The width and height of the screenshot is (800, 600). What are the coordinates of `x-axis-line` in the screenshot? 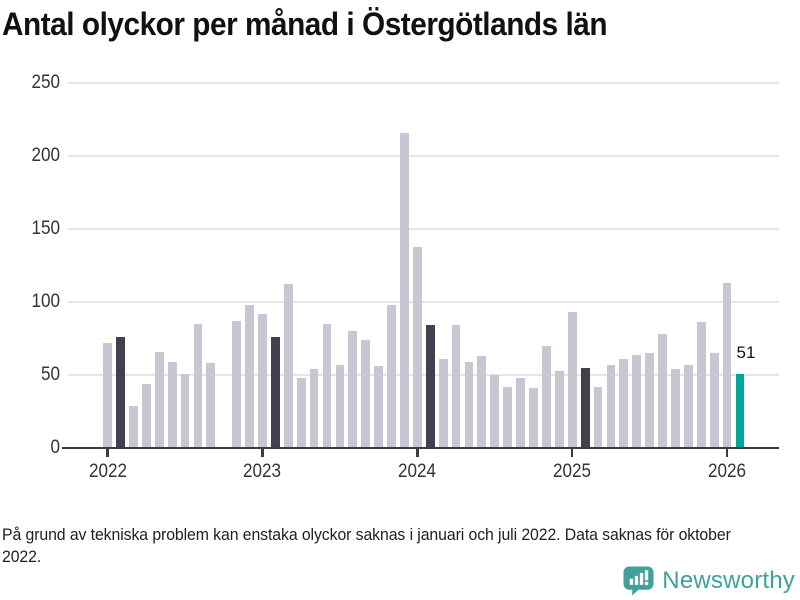 It's located at (420, 447).